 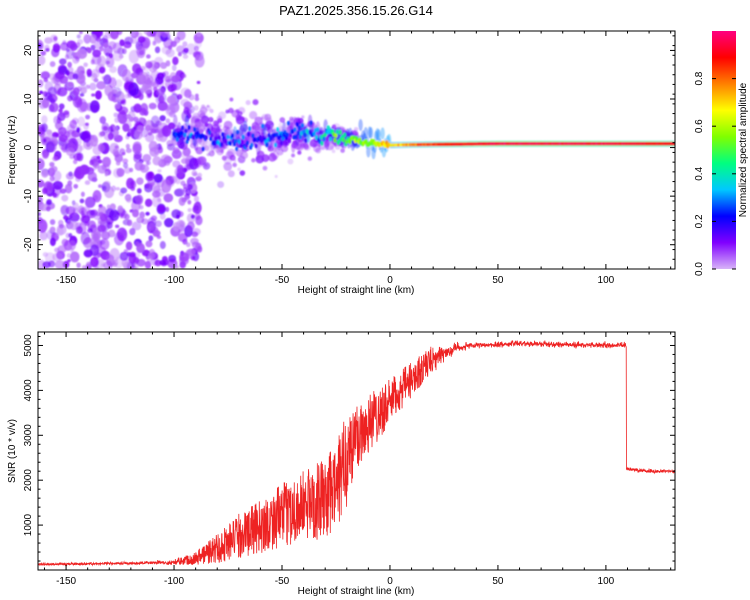 What do you see at coordinates (28, 99) in the screenshot?
I see `y-tick-label: 10` at bounding box center [28, 99].